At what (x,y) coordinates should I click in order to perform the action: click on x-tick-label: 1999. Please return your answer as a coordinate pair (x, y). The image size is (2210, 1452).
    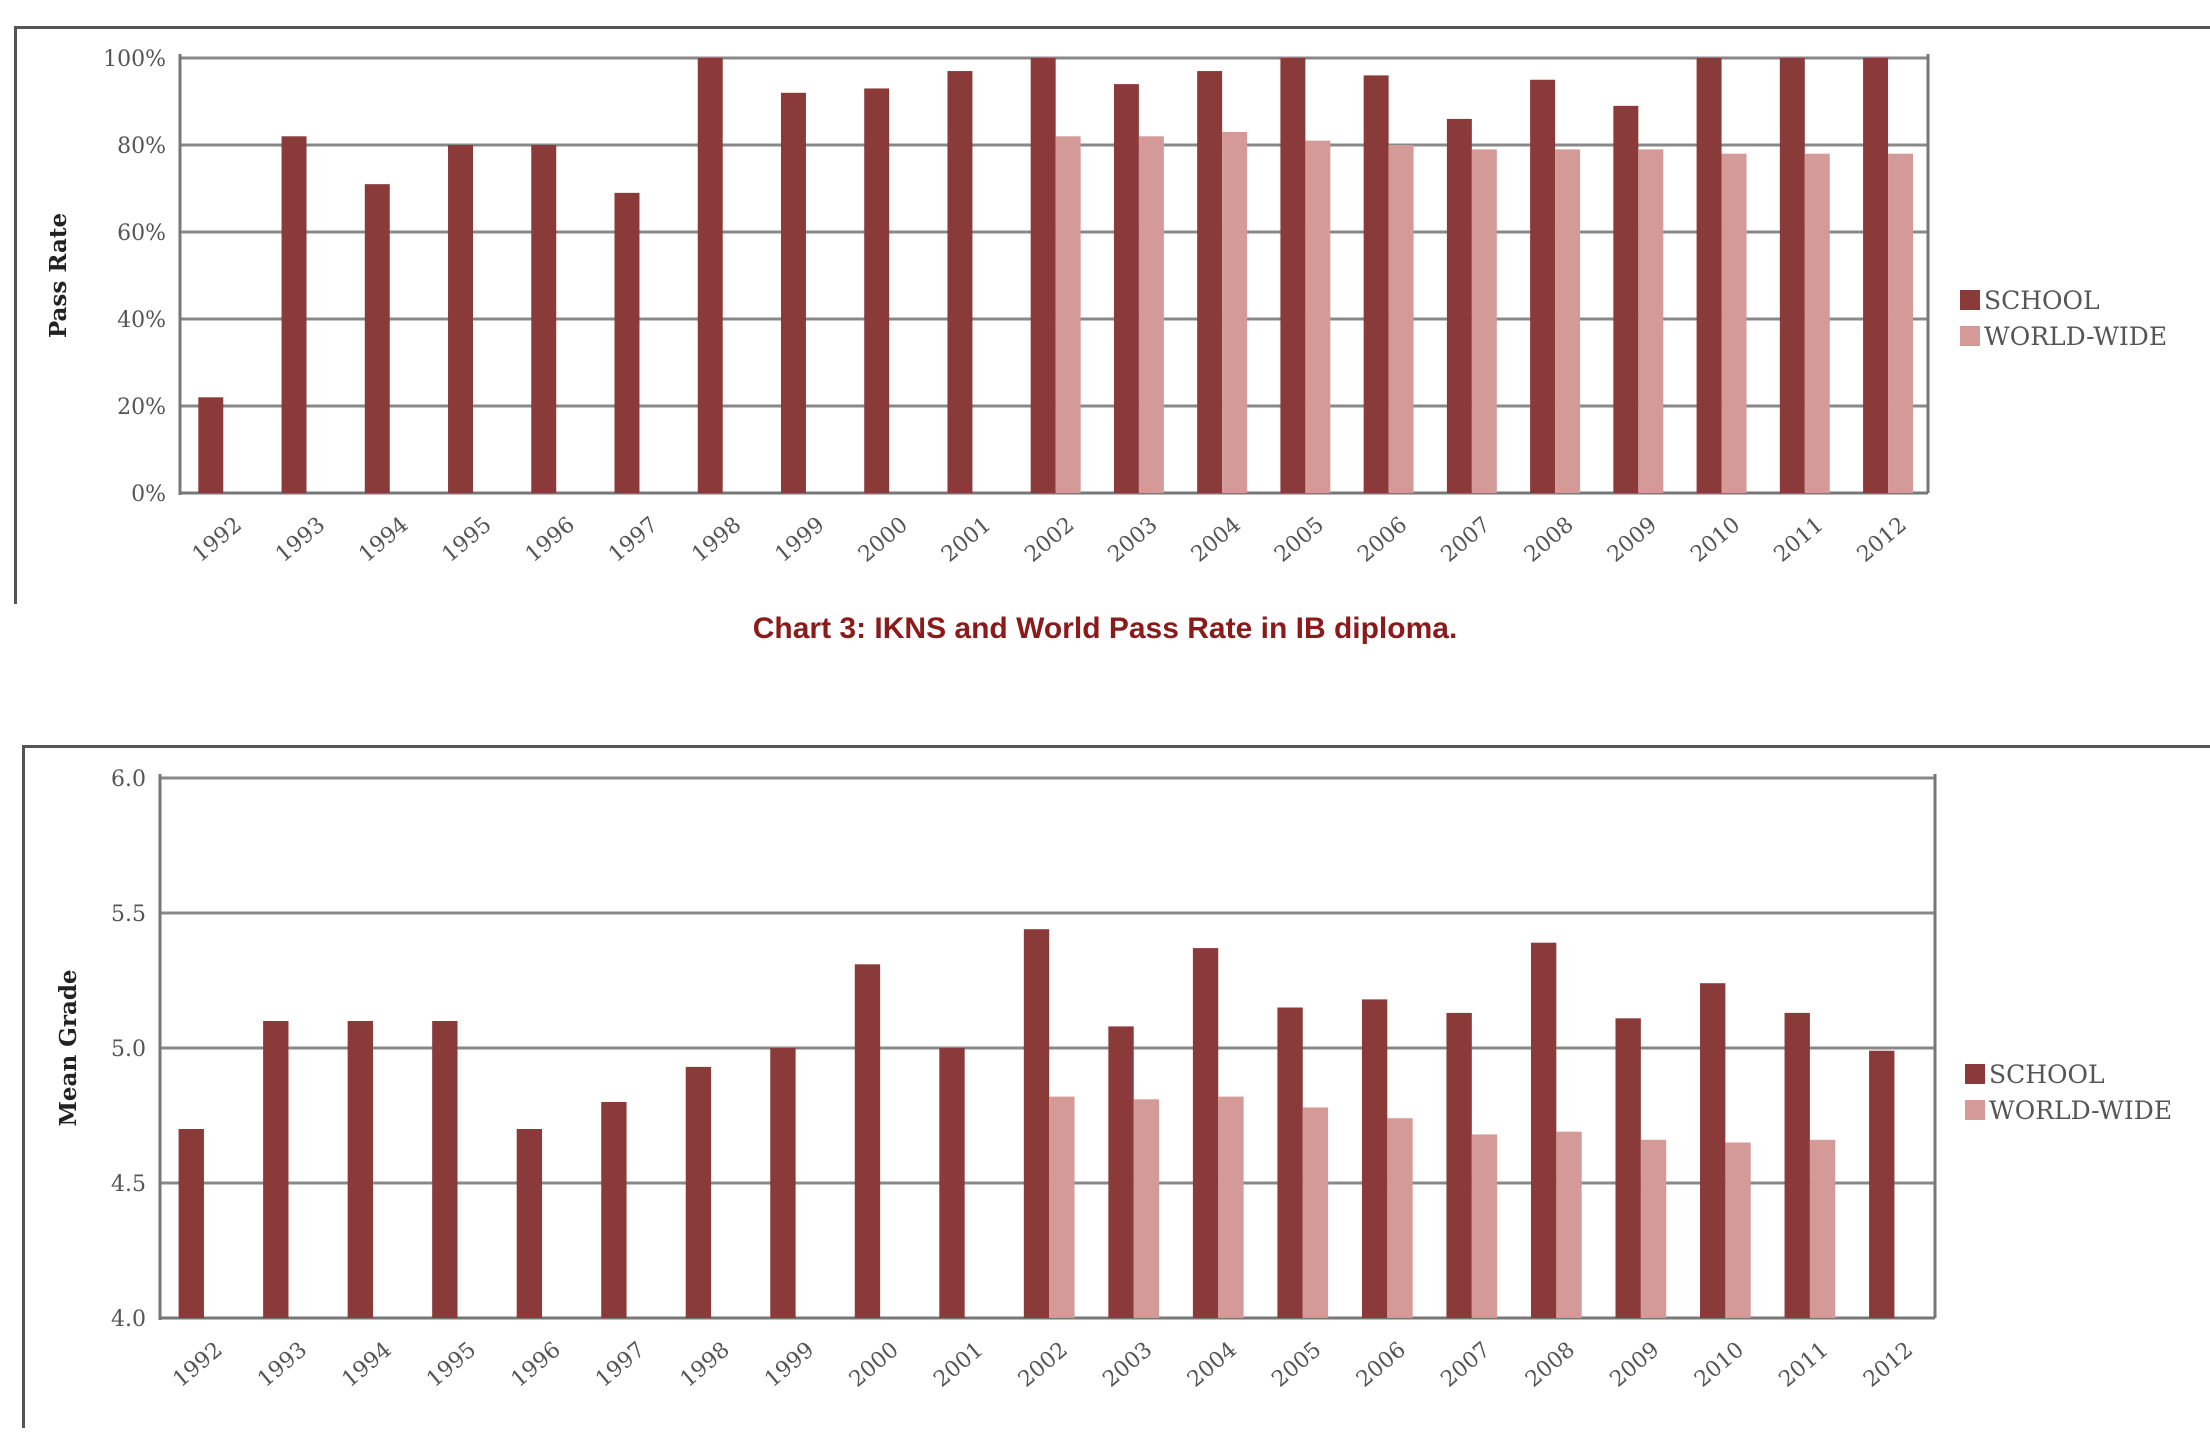
    Looking at the image, I should click on (789, 1364).